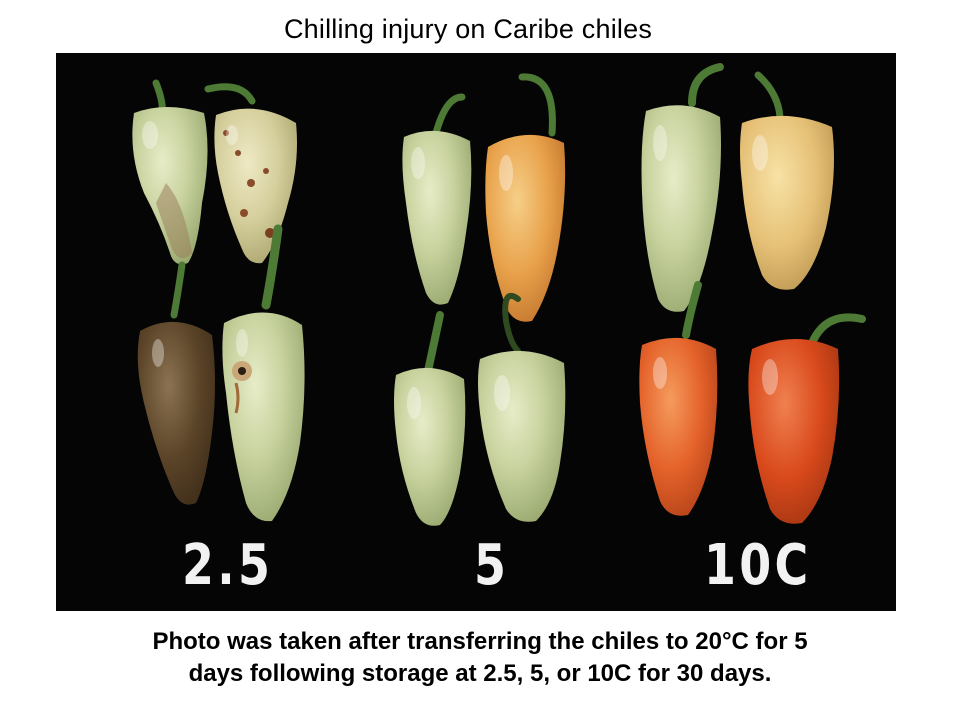  I want to click on chile-2-5-top-left, so click(170, 172).